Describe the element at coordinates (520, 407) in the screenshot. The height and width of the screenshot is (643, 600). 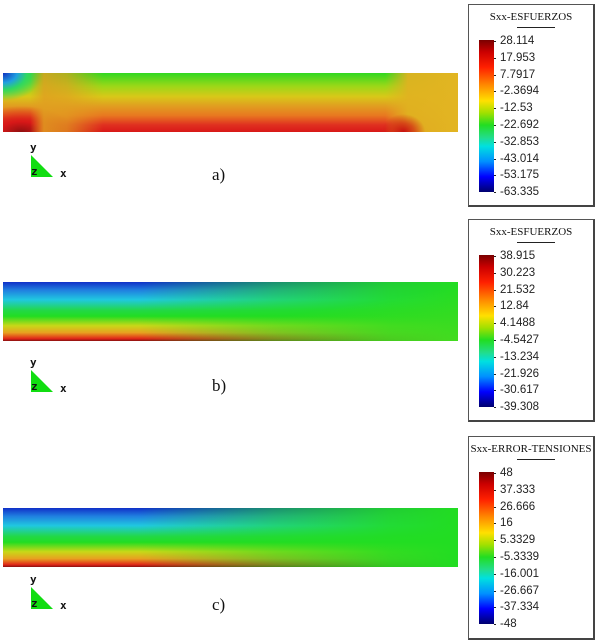
I see `tick-label: -39.308` at that location.